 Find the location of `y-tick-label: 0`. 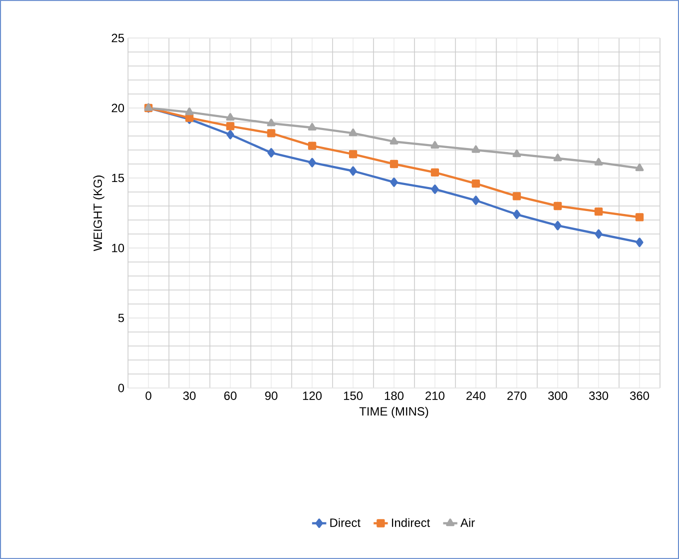

y-tick-label: 0 is located at coordinates (121, 388).